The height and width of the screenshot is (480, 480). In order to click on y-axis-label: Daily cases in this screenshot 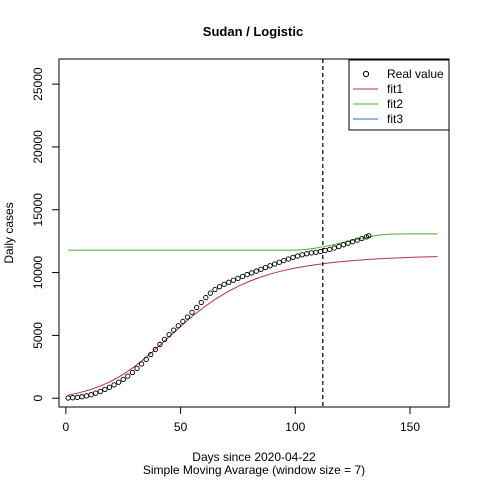, I will do `click(9, 232)`.